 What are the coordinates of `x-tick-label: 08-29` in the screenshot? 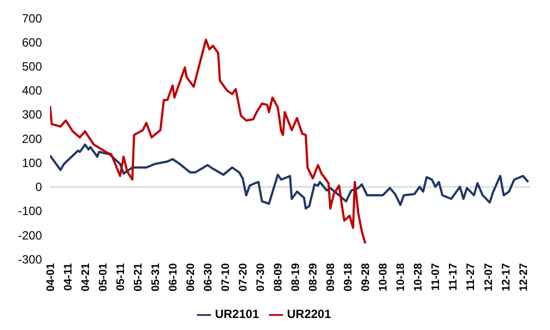 It's located at (314, 277).